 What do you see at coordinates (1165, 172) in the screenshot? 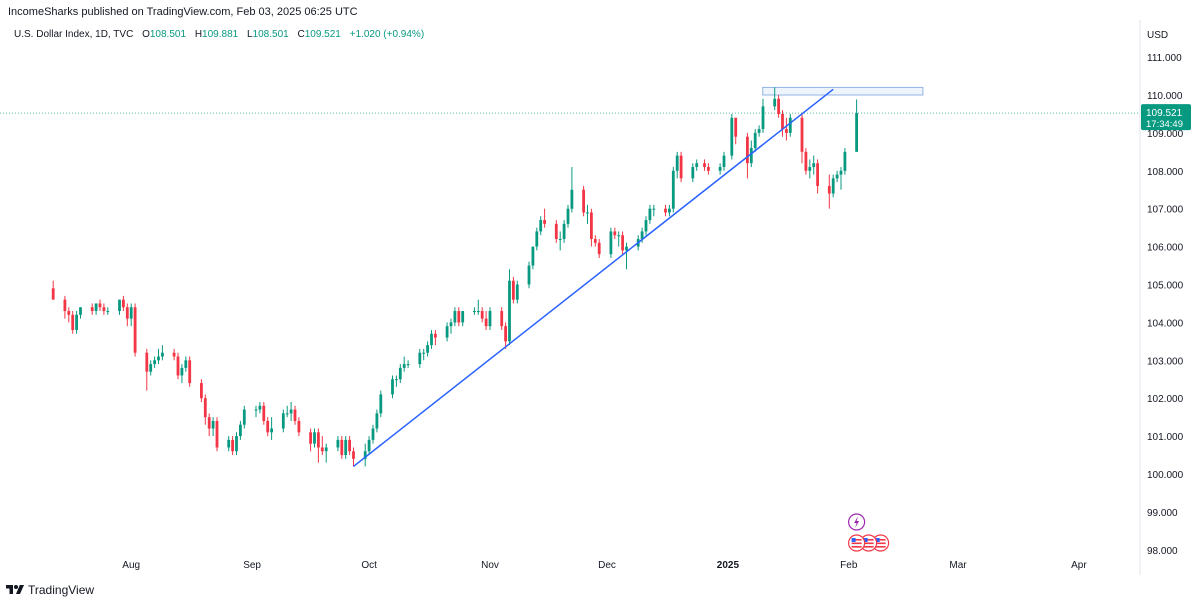
I see `y-tick-label: 108.000` at bounding box center [1165, 172].